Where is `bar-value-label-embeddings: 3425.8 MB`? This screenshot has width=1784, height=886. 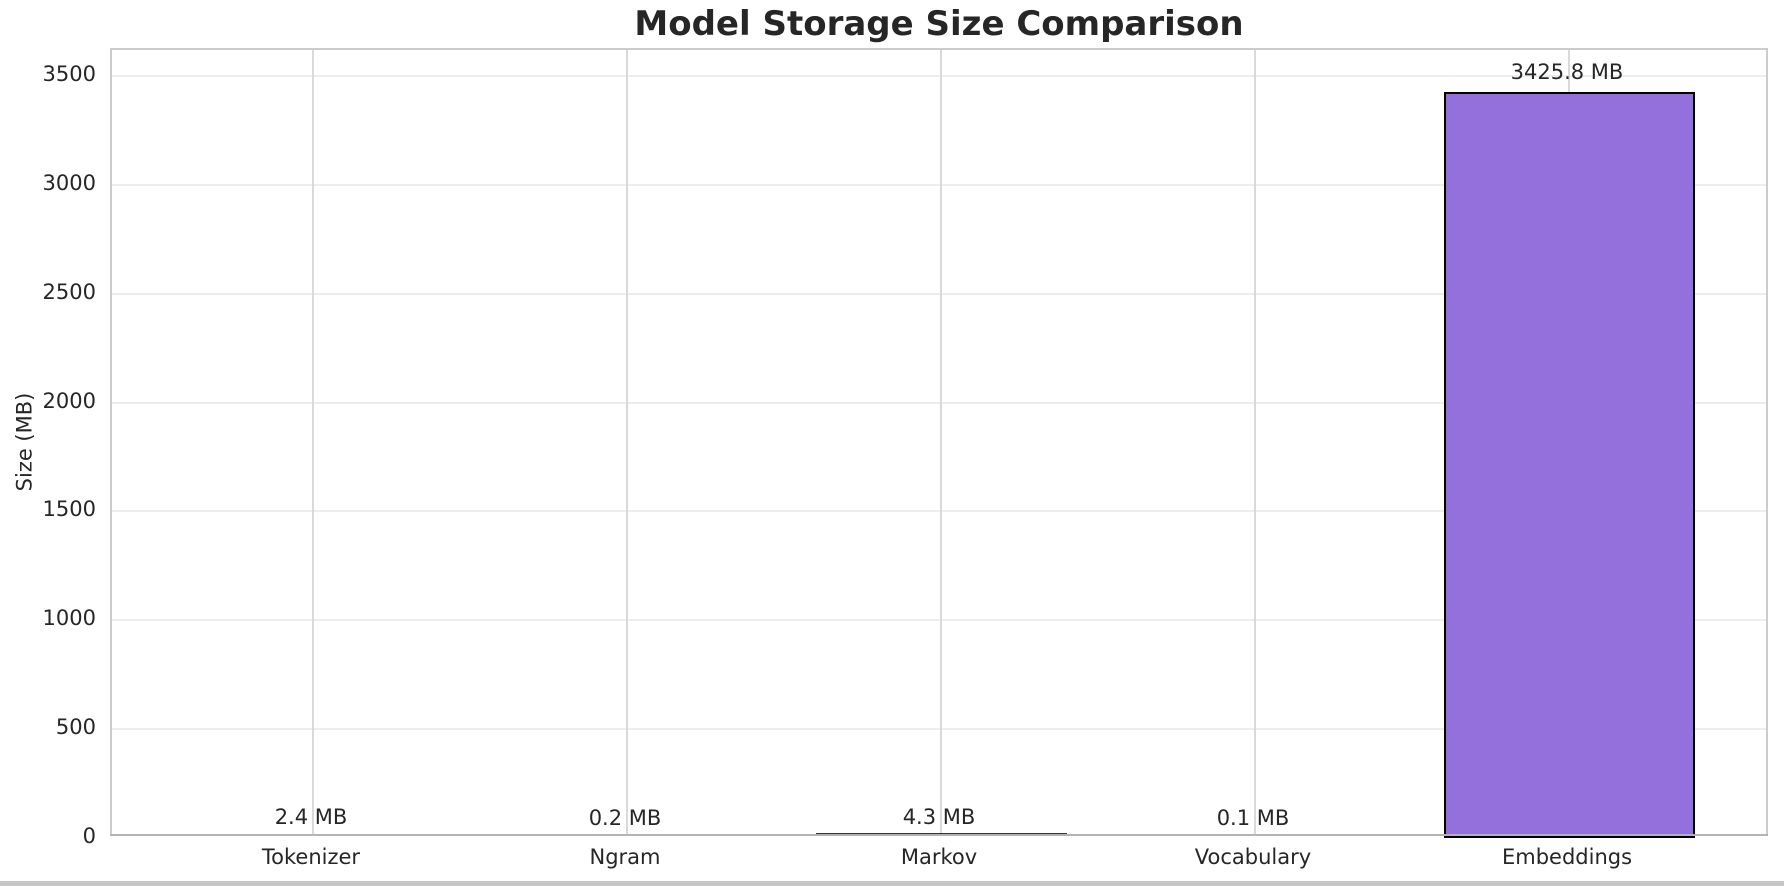 bar-value-label-embeddings: 3425.8 MB is located at coordinates (1567, 72).